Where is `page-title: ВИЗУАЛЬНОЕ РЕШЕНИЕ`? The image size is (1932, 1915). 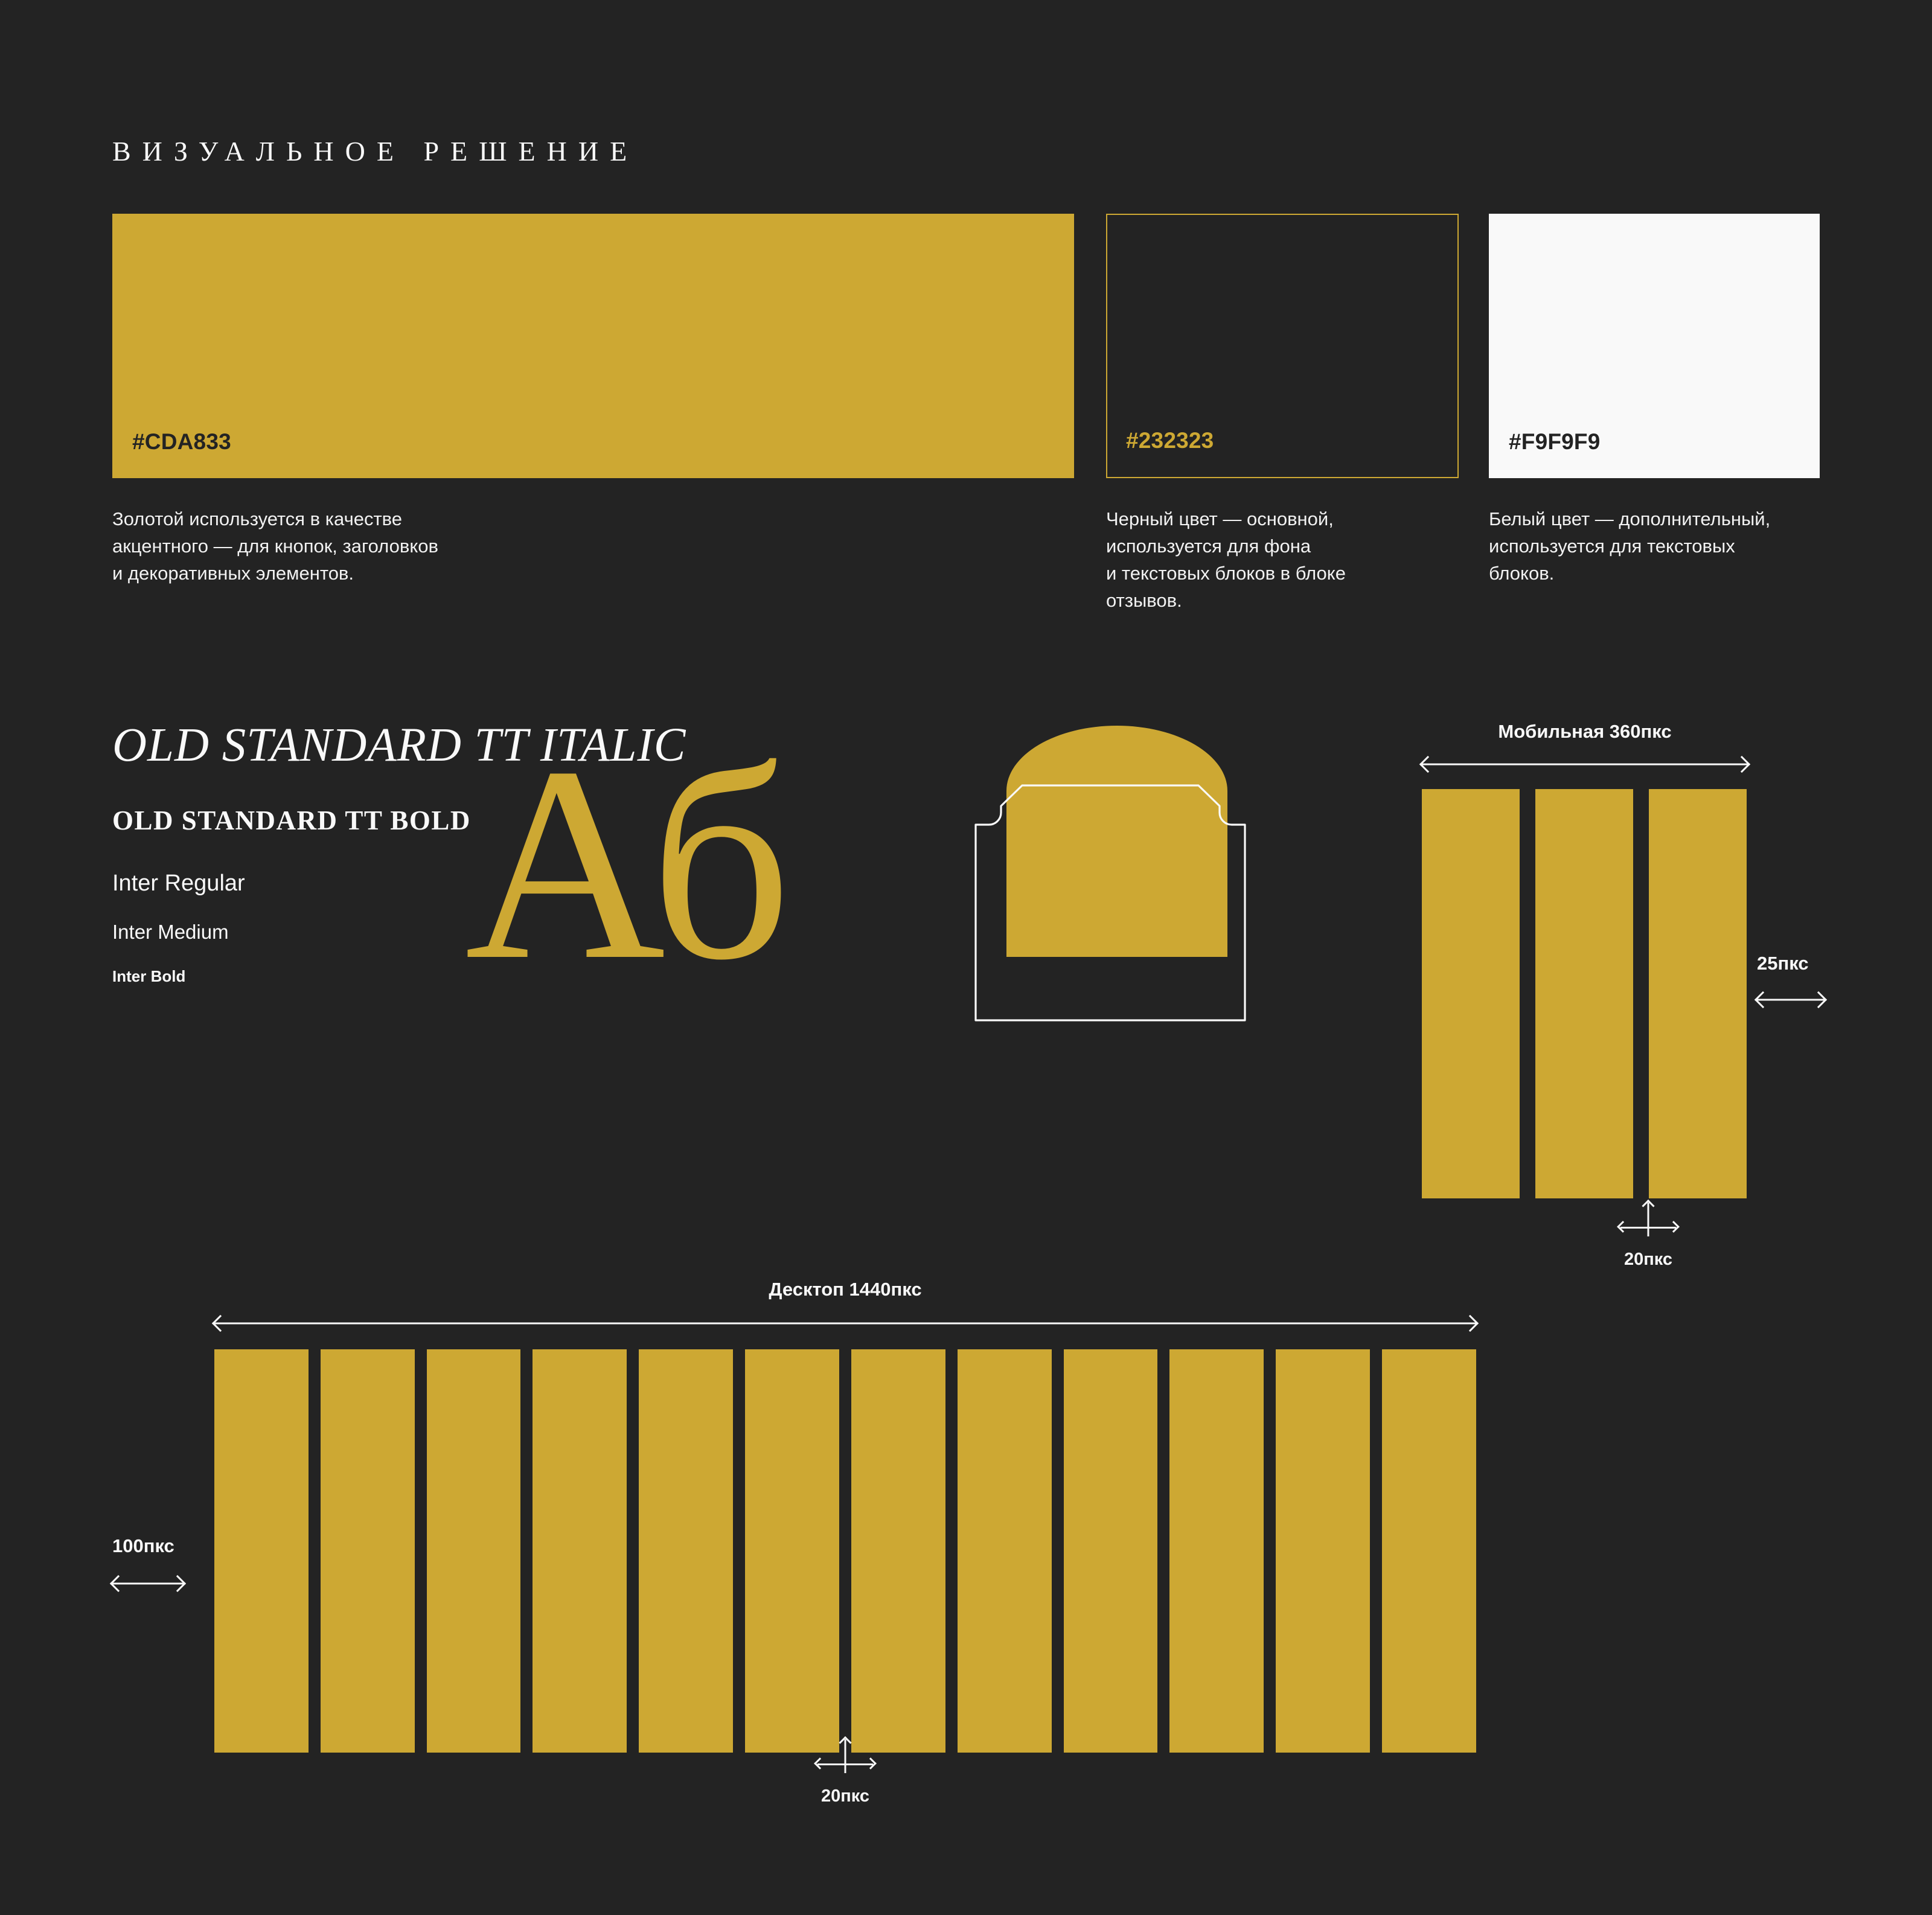 page-title: ВИЗУАЛЬНОЕ РЕШЕНИЕ is located at coordinates (376, 151).